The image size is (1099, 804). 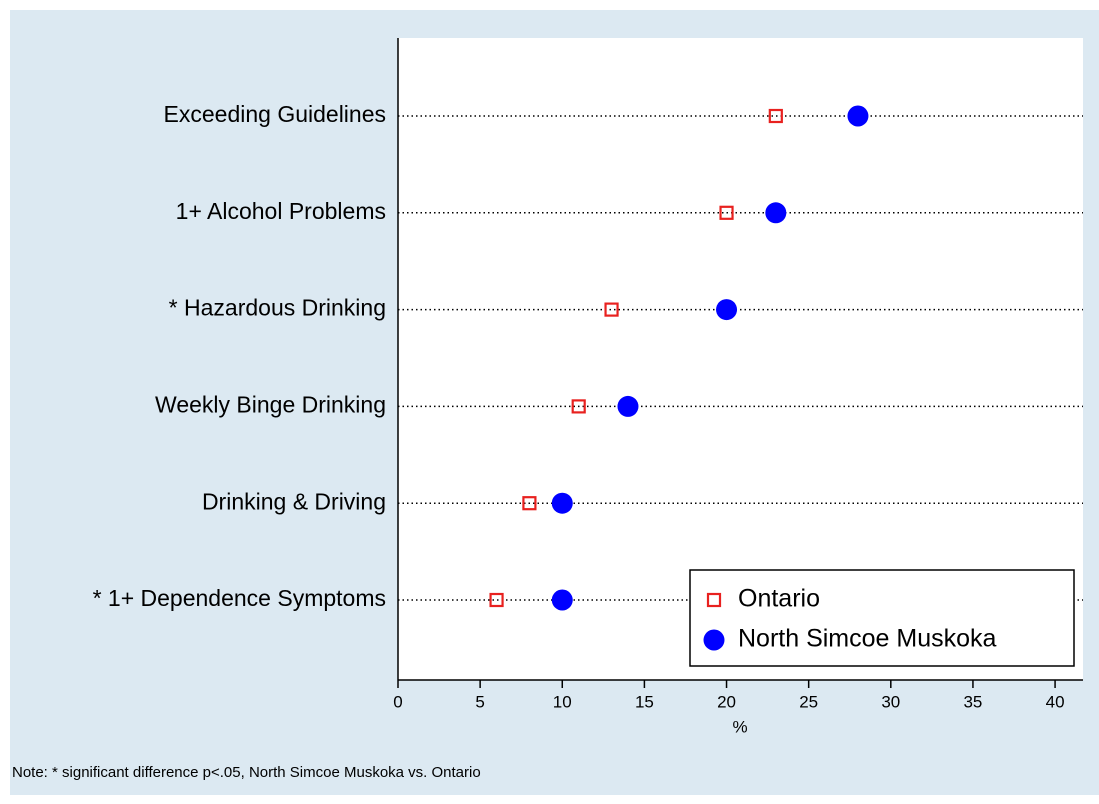 I want to click on y-tick-label: * Hazardous Drinking, so click(x=277, y=308).